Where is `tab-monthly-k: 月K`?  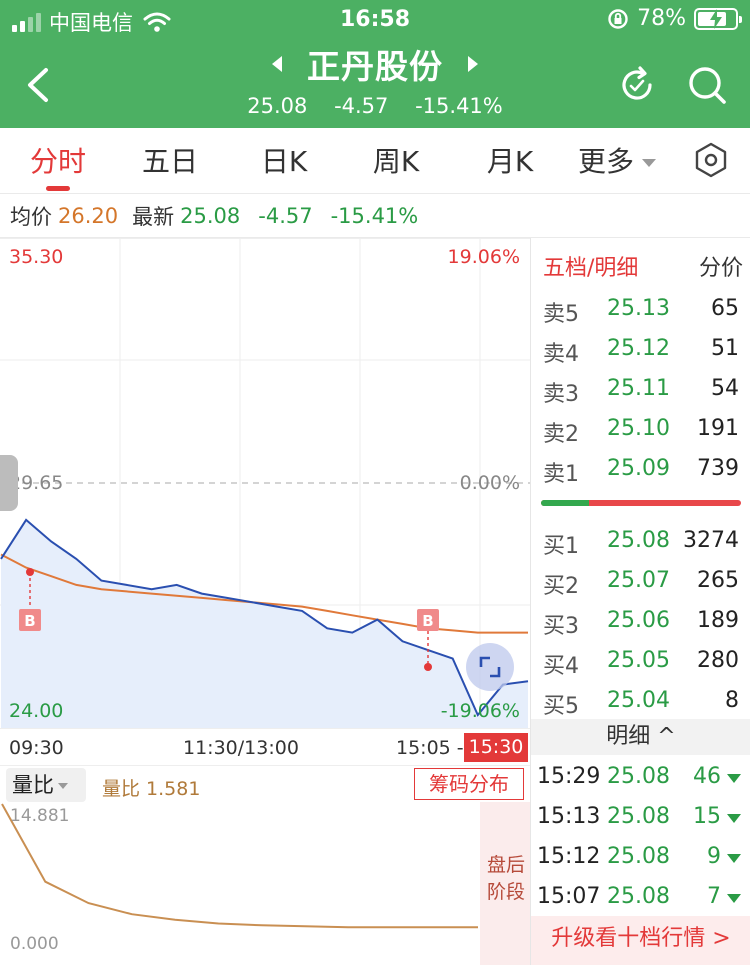 tab-monthly-k: 月K is located at coordinates (510, 160).